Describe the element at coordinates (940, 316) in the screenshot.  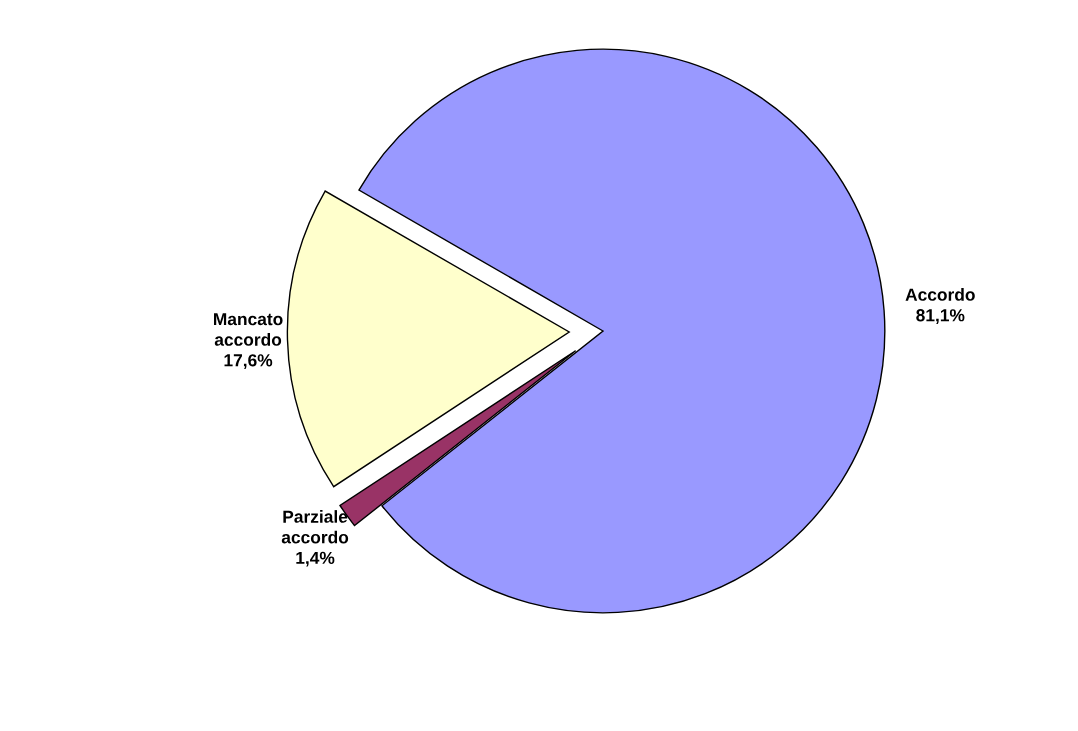
I see `data-label: 81,1%` at that location.